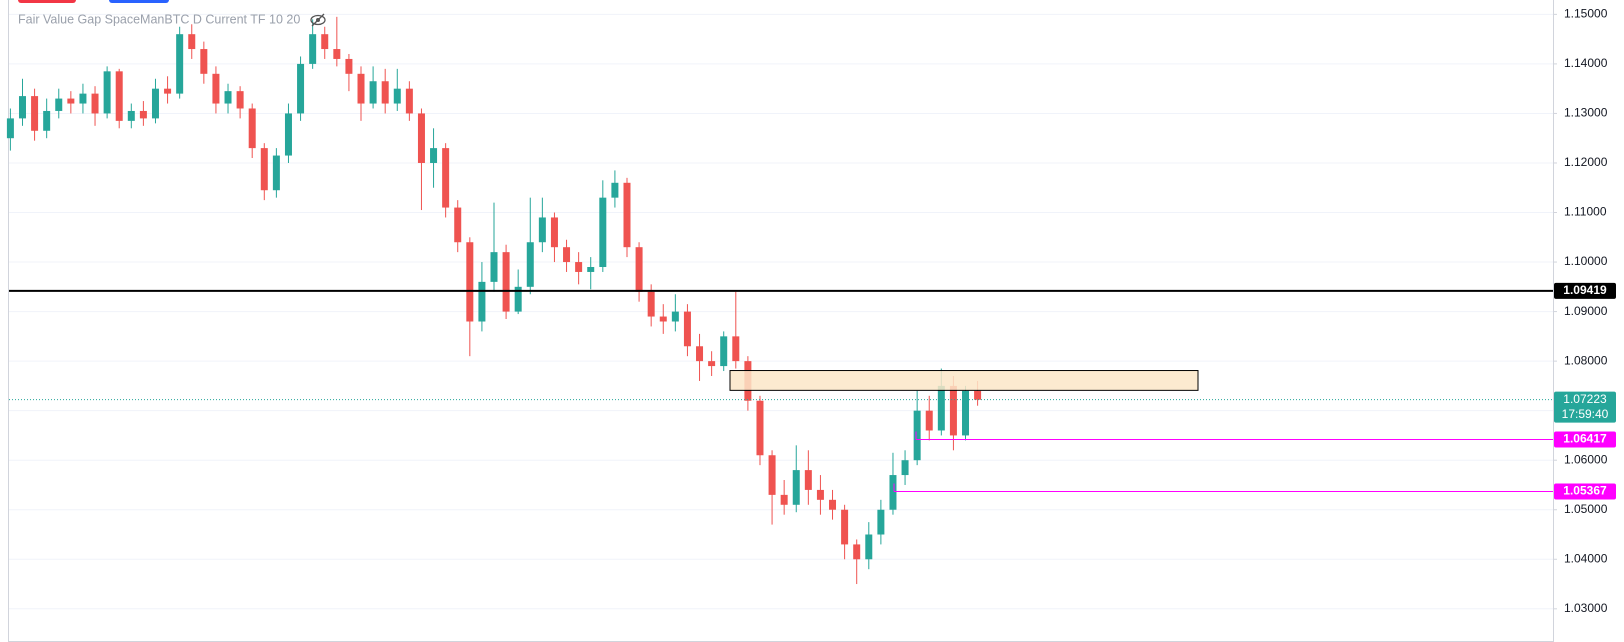 The image size is (1624, 642). I want to click on y-tick-label: 1.15000, so click(1586, 14).